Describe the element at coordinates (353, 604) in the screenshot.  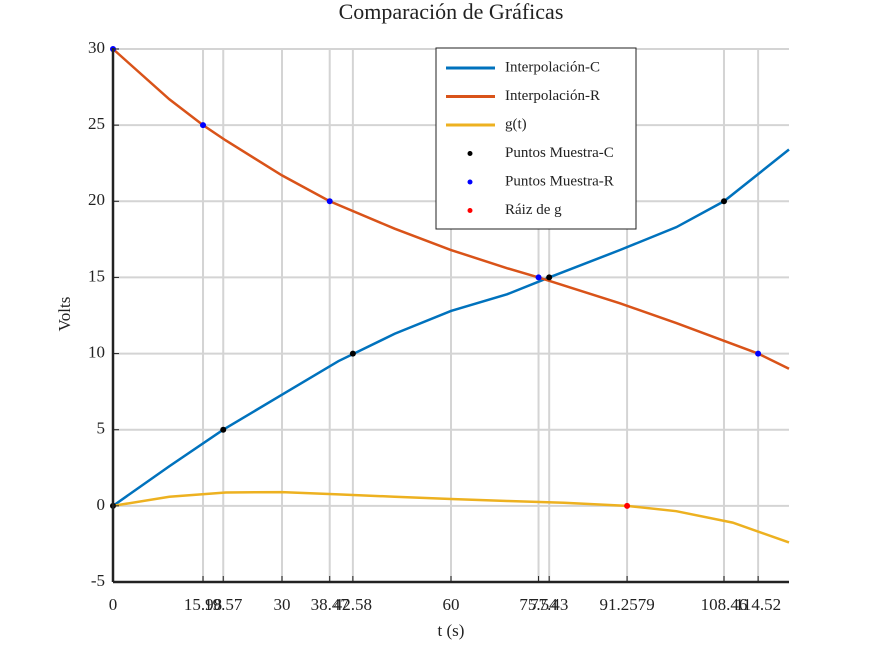
I see `x-tick-label: 42.58` at that location.